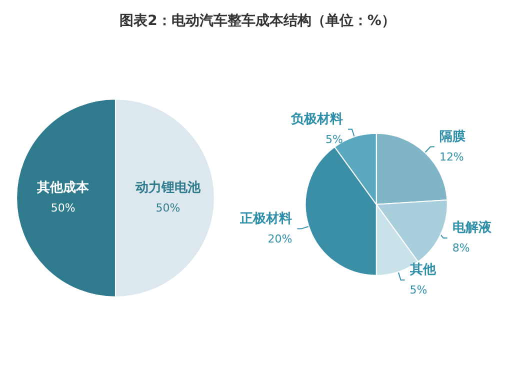 This screenshot has width=515, height=374. What do you see at coordinates (257, 21) in the screenshot?
I see `text: 图表2：电动汽车整车成本结构（单位：%）` at bounding box center [257, 21].